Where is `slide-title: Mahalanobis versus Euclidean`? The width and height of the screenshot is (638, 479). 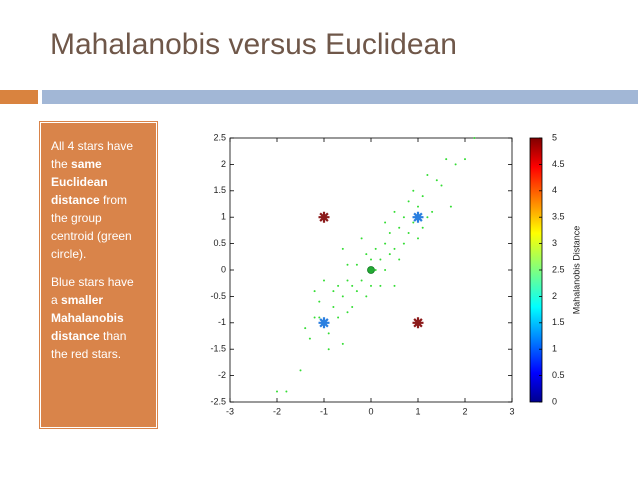 slide-title: Mahalanobis versus Euclidean is located at coordinates (253, 44).